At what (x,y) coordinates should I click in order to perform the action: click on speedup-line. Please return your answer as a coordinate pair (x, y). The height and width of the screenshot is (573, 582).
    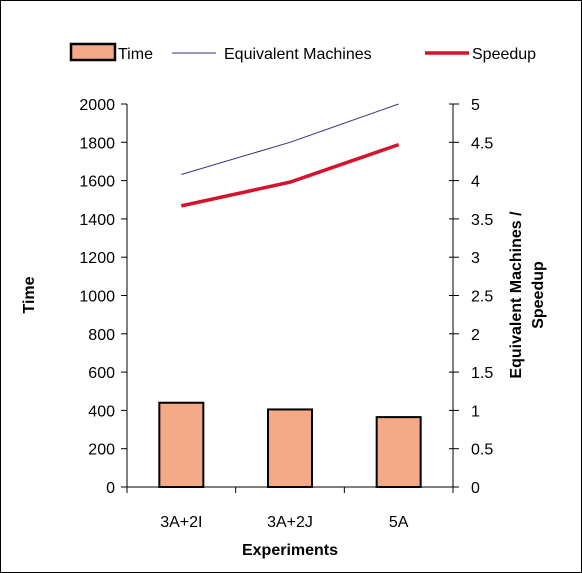
    Looking at the image, I should click on (290, 175).